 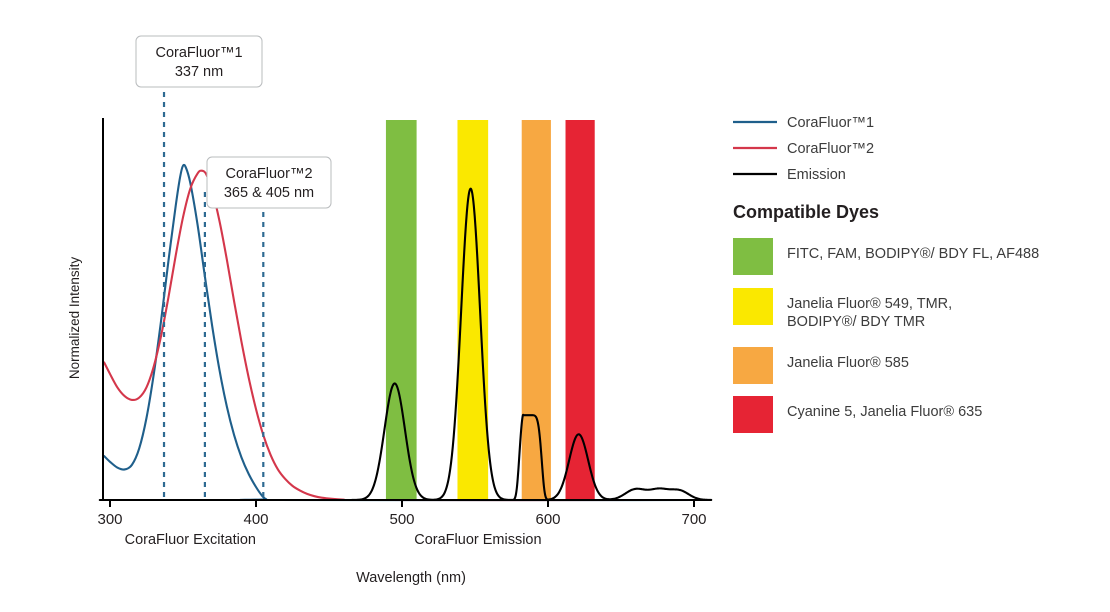 What do you see at coordinates (490, 310) in the screenshot?
I see `emission-band-group` at bounding box center [490, 310].